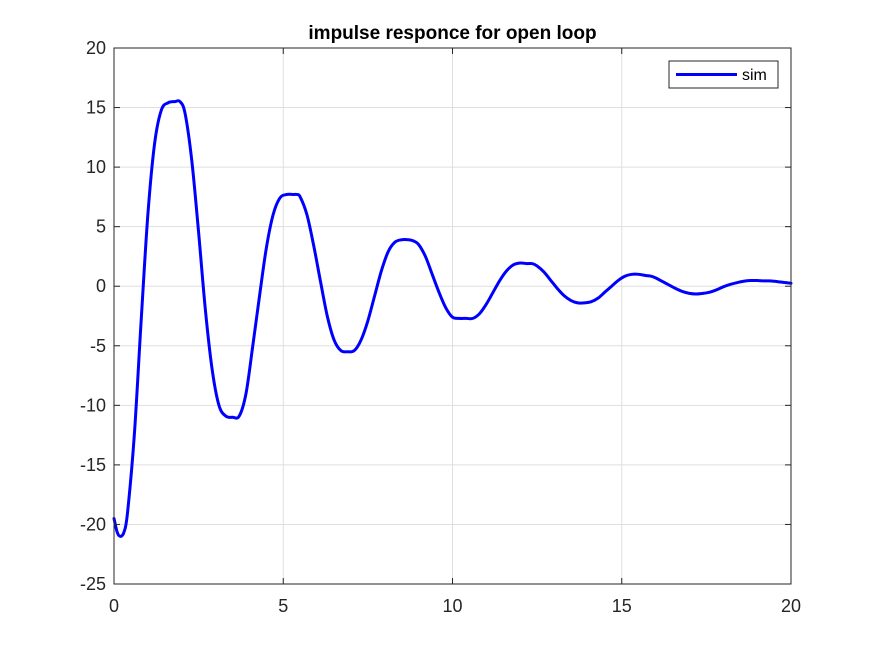 This screenshot has height=661, width=875. Describe the element at coordinates (283, 606) in the screenshot. I see `x-tick-label: 5` at that location.